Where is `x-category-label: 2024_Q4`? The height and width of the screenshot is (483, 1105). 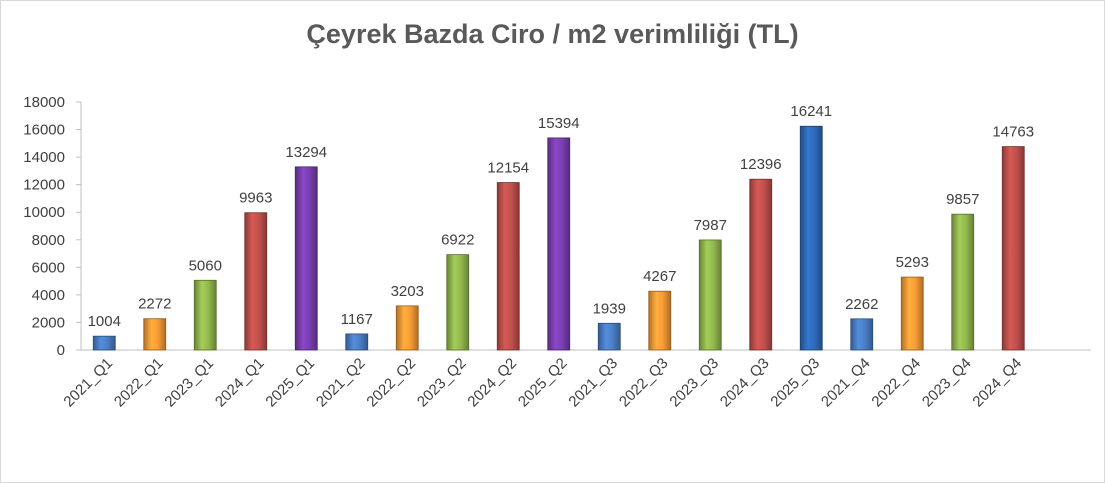 x-category-label: 2024_Q4 is located at coordinates (997, 383).